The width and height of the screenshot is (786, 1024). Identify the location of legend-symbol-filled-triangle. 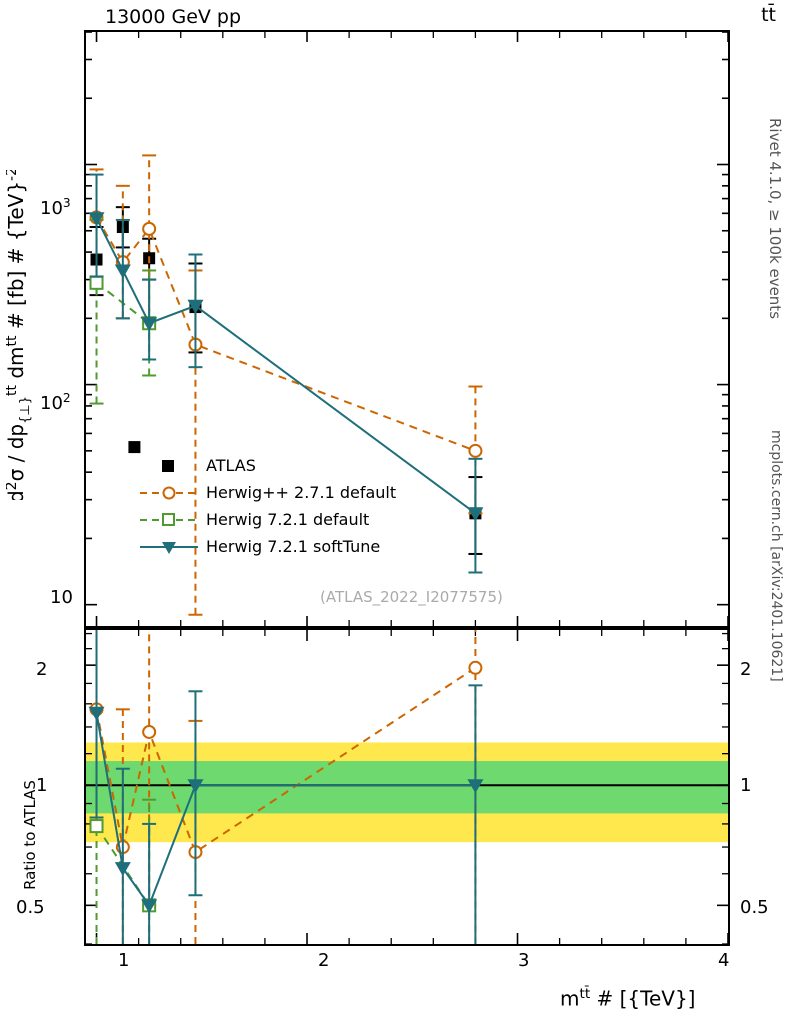
(169, 547).